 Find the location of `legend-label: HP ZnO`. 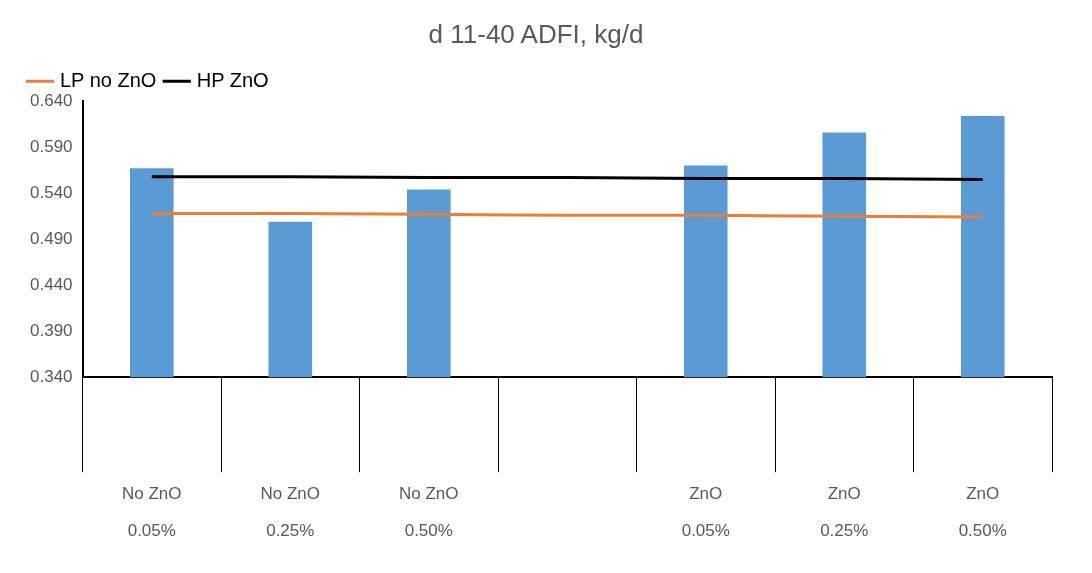

legend-label: HP ZnO is located at coordinates (232, 79).